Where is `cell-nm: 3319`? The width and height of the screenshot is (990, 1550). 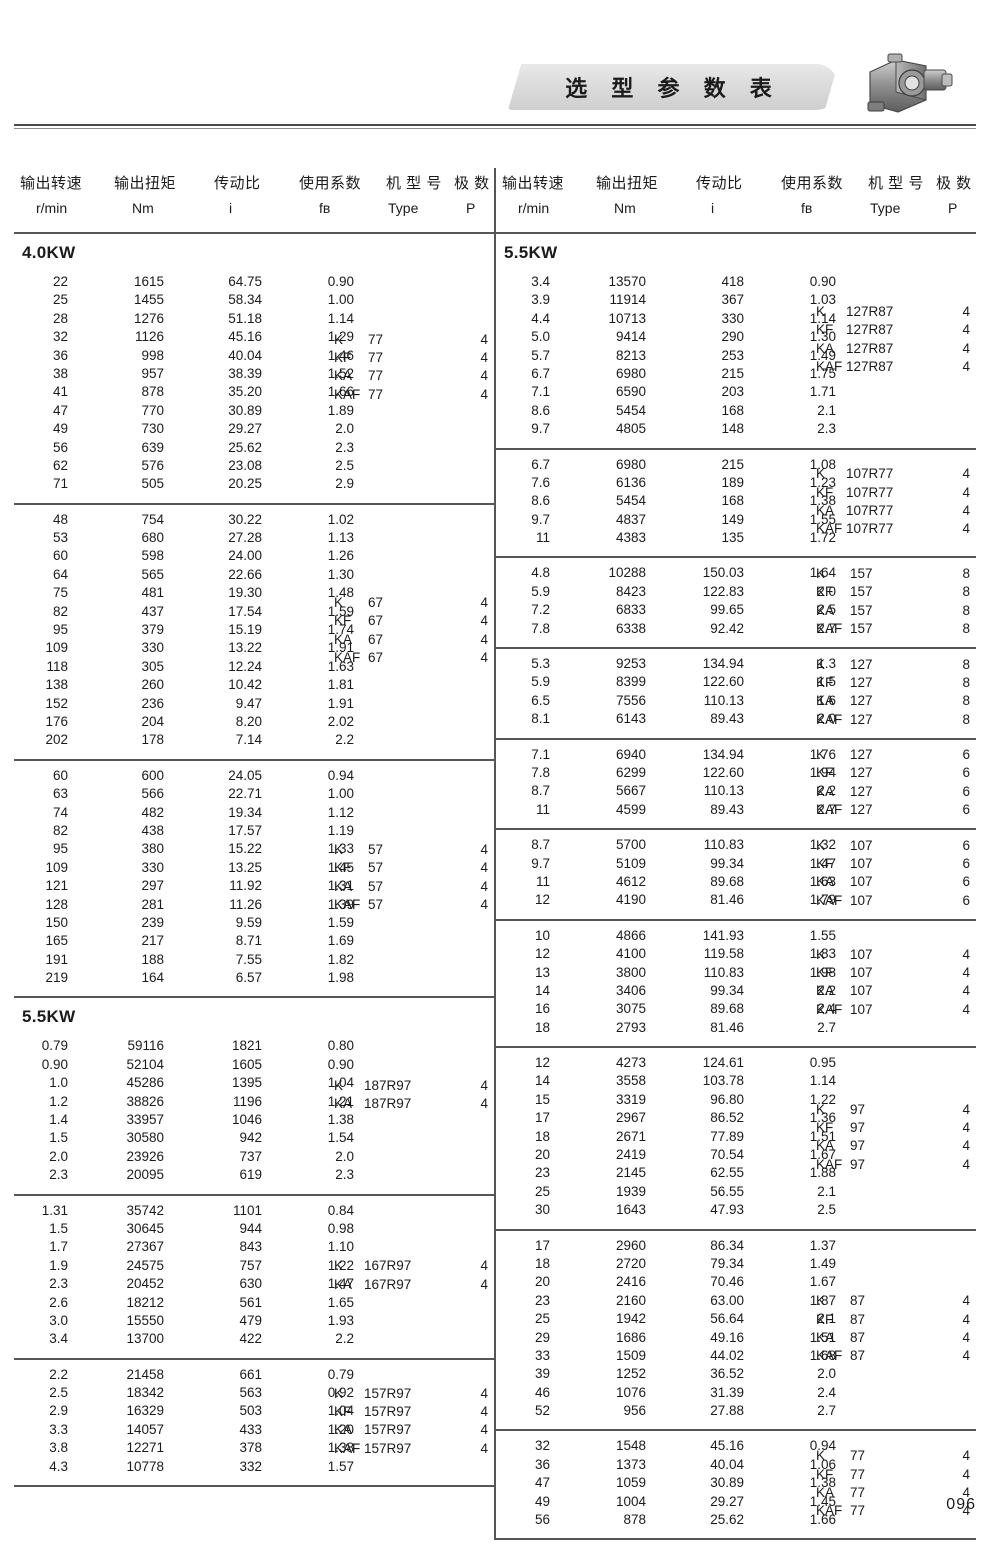 cell-nm: 3319 is located at coordinates (630, 1099).